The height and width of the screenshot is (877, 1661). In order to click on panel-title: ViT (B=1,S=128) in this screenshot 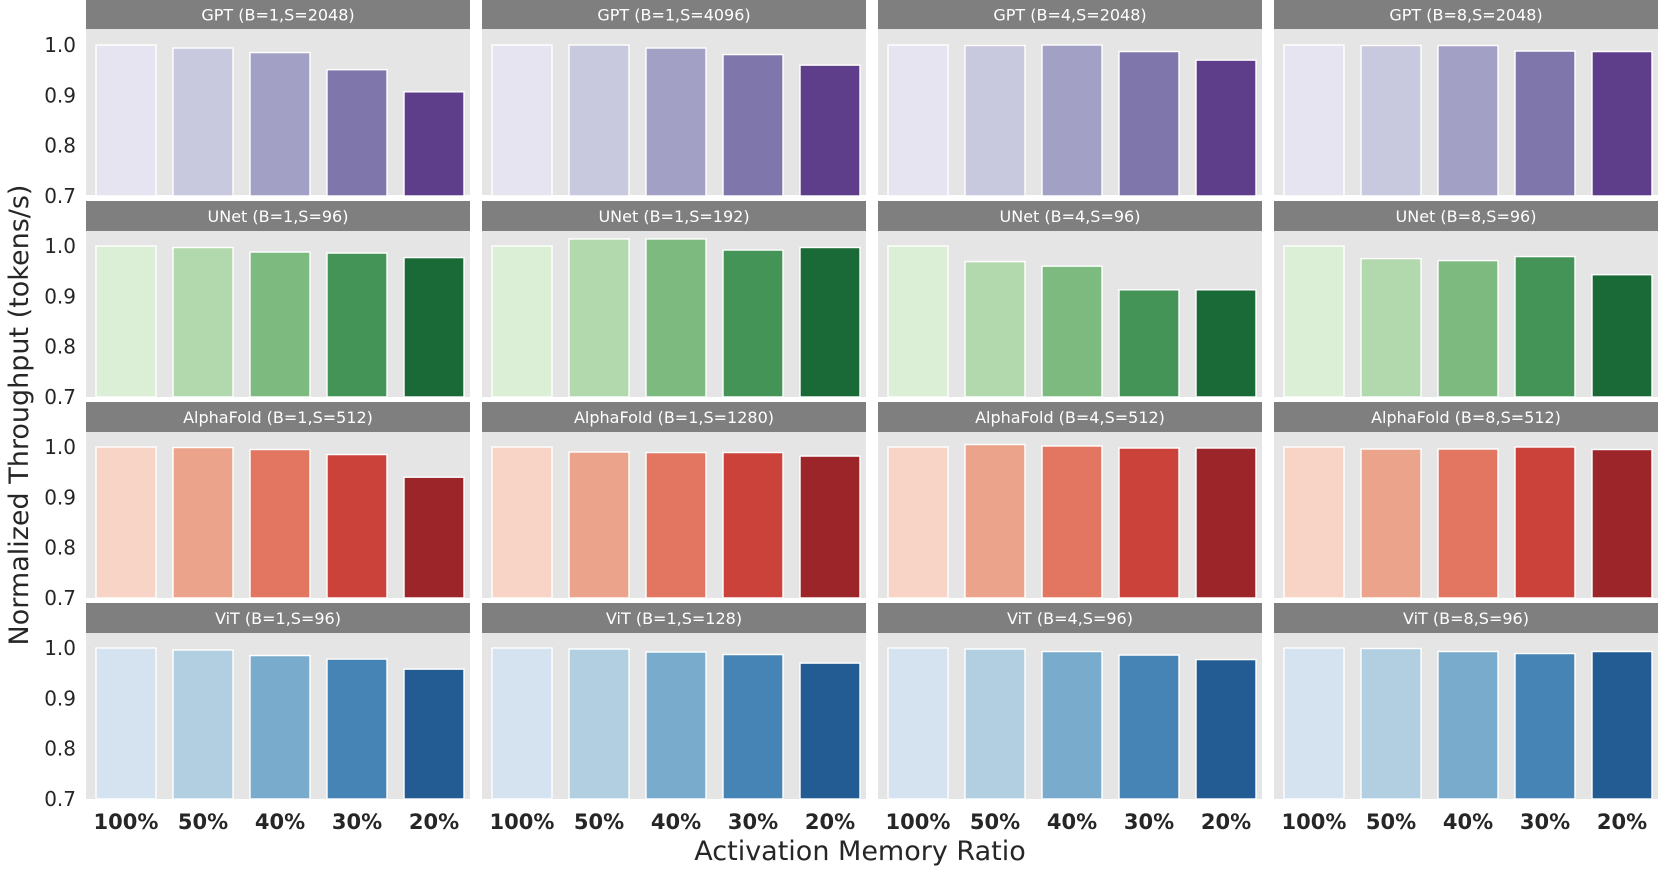, I will do `click(674, 618)`.